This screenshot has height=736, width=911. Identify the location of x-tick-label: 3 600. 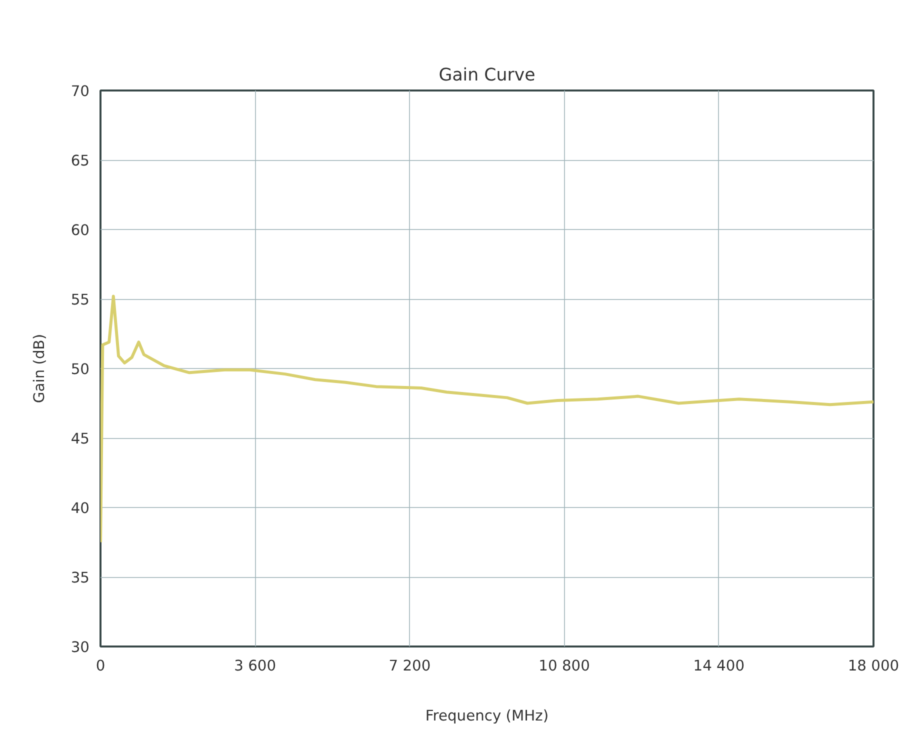
(255, 666).